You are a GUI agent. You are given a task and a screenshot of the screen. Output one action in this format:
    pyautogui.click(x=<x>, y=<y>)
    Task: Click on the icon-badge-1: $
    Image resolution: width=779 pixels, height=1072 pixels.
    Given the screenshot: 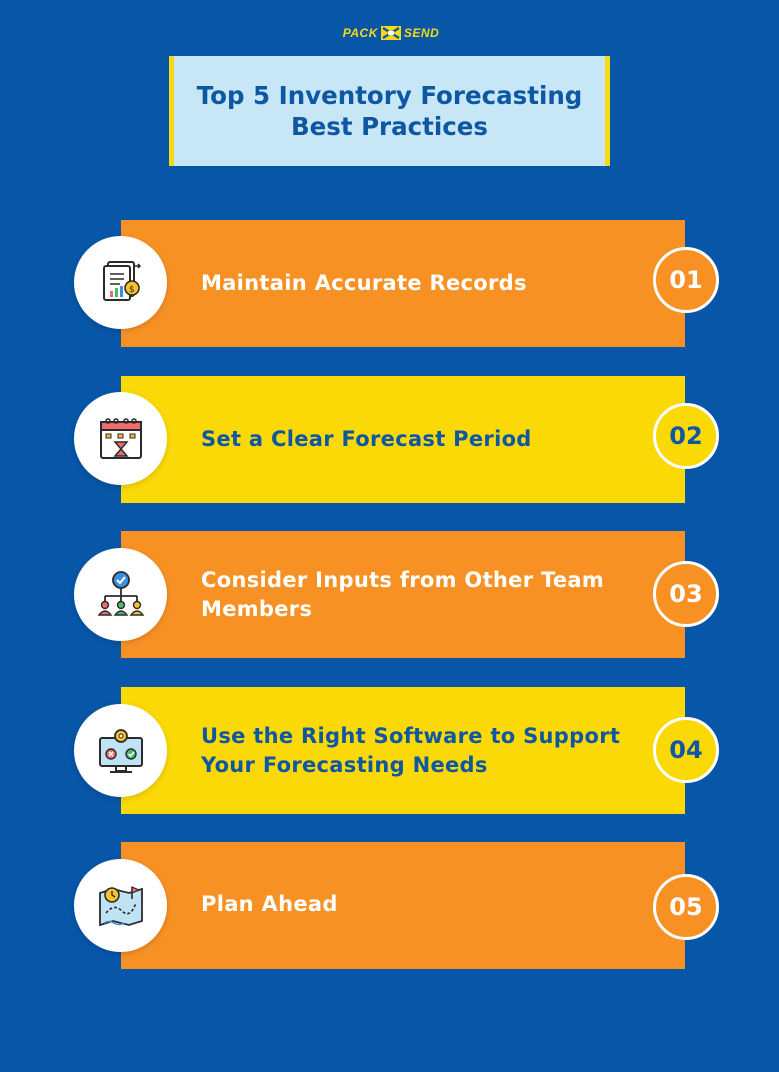 What is the action you would take?
    pyautogui.click(x=120, y=282)
    